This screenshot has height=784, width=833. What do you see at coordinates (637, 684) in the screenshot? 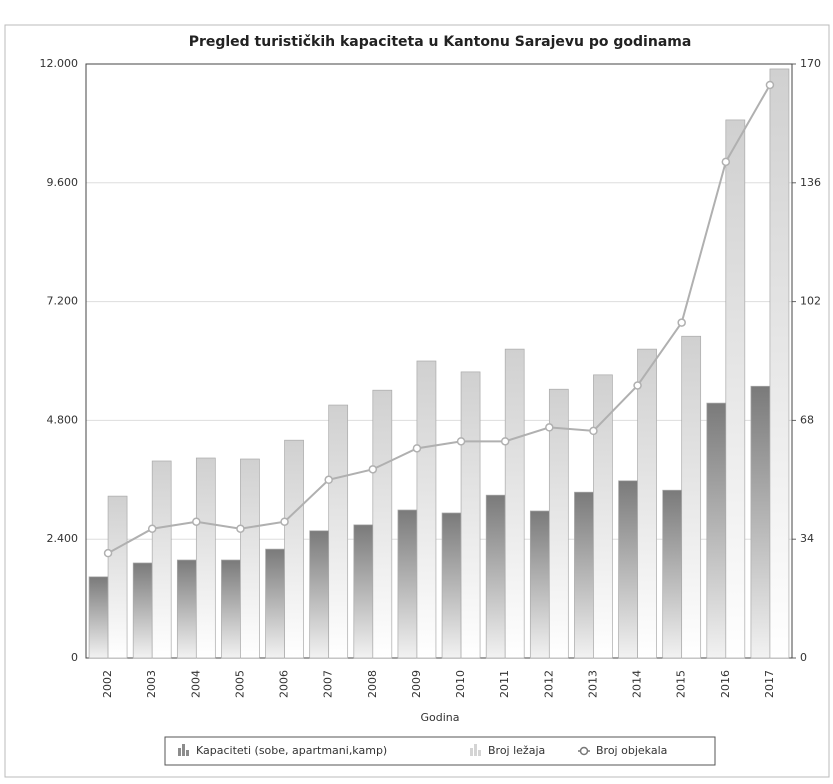
I see `x-tick-label: 2014` at bounding box center [637, 684].